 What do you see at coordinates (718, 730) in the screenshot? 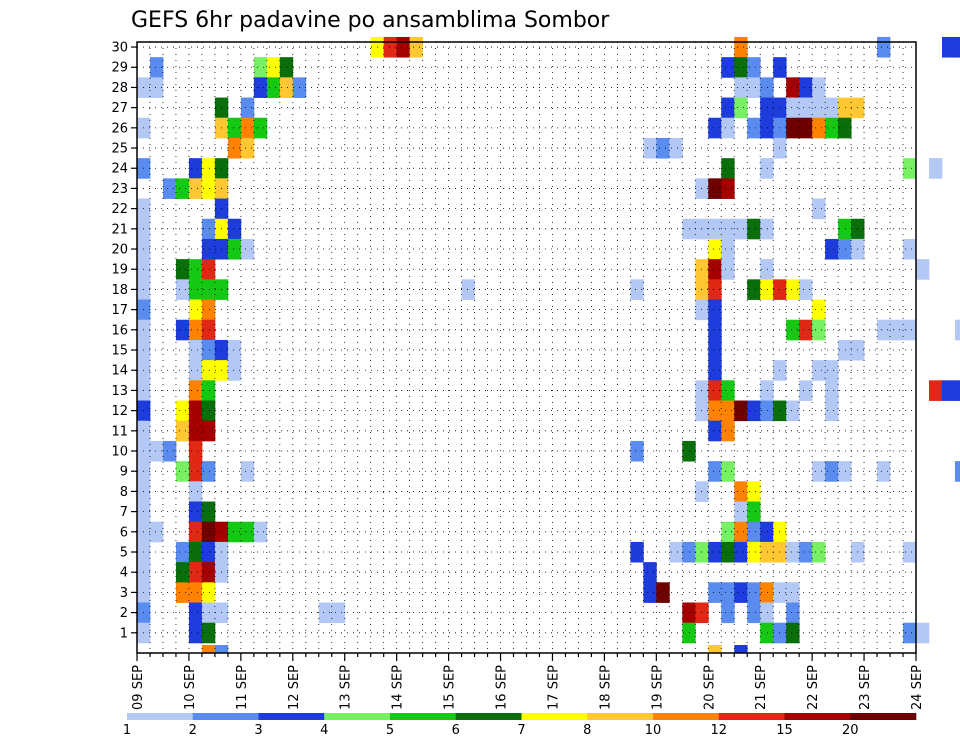
I see `legend-label: 12` at bounding box center [718, 730].